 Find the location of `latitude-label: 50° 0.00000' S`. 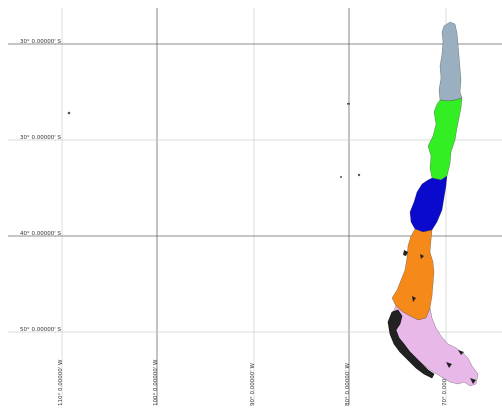

latitude-label: 50° 0.00000' S is located at coordinates (41, 330).